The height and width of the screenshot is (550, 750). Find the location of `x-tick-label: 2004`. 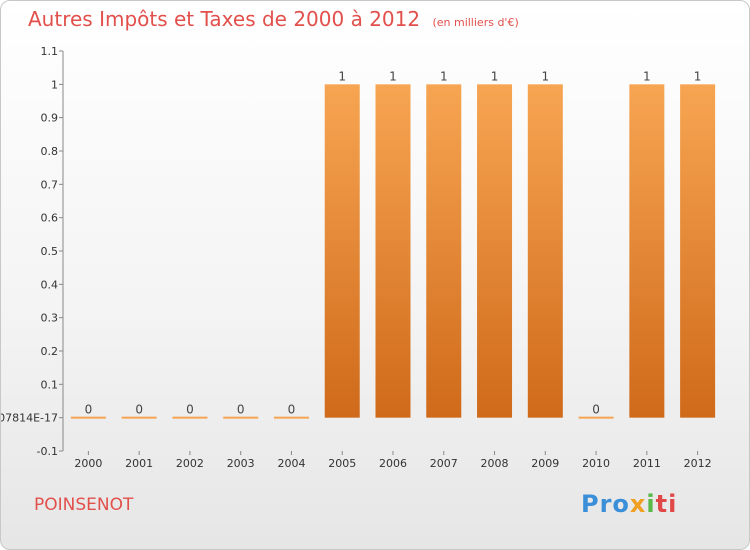

x-tick-label: 2004 is located at coordinates (291, 463).